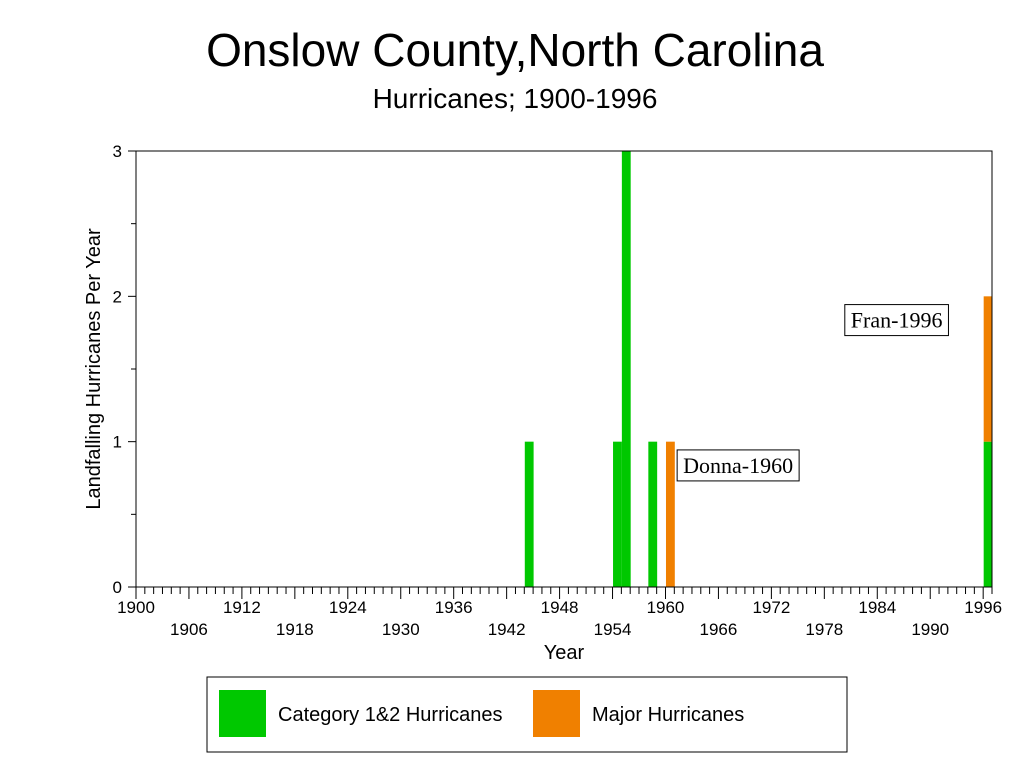  I want to click on bar-category-1-2-1958, so click(653, 514).